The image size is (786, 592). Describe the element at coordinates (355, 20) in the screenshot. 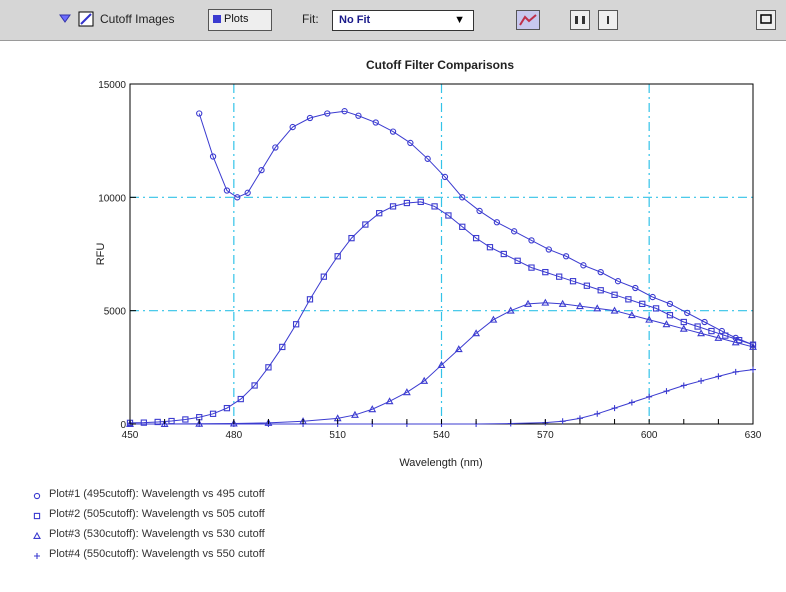

I see `fit-select-value: No Fit` at that location.